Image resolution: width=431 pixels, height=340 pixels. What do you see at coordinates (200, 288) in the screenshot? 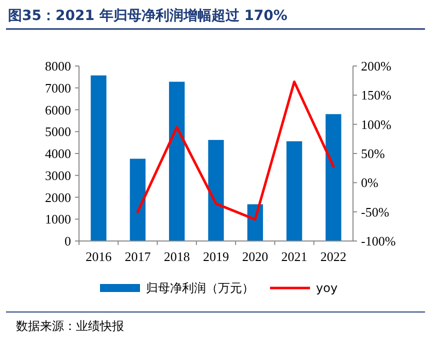
I see `legend-label: 归母净利润（万元）` at bounding box center [200, 288].